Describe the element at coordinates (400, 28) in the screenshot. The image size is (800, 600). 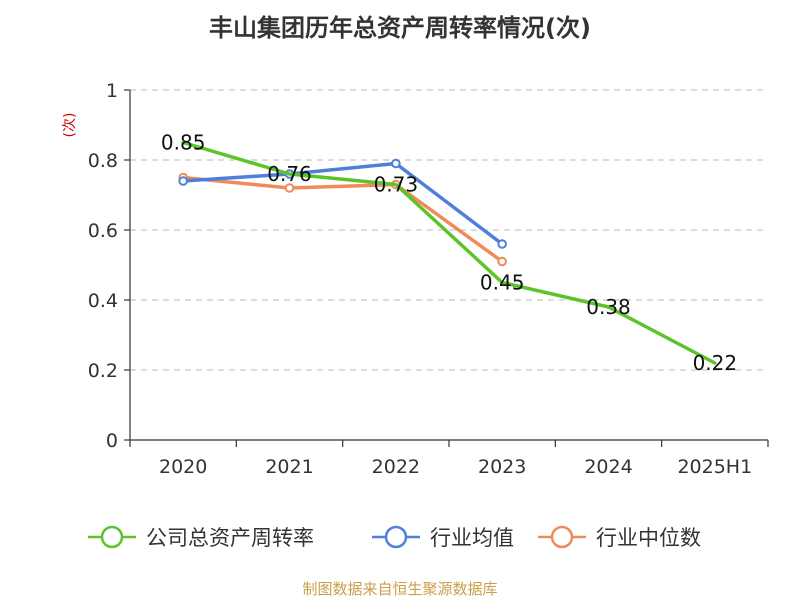
I see `chart-title: 丰山集团历年总资产周转率情况(次)` at that location.